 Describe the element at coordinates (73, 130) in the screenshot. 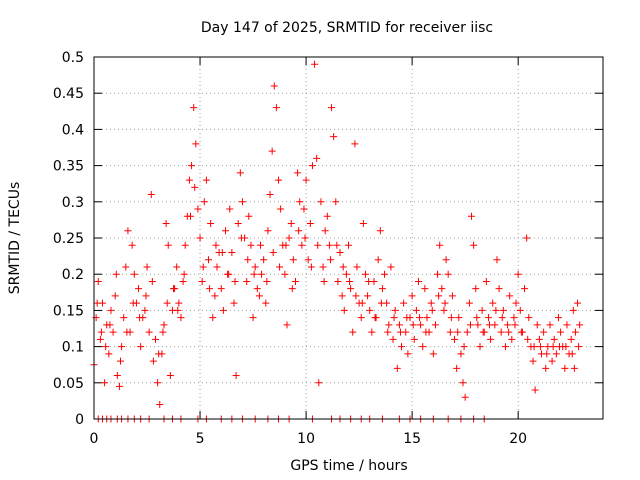

I see `y-tick-label: 0.4` at that location.